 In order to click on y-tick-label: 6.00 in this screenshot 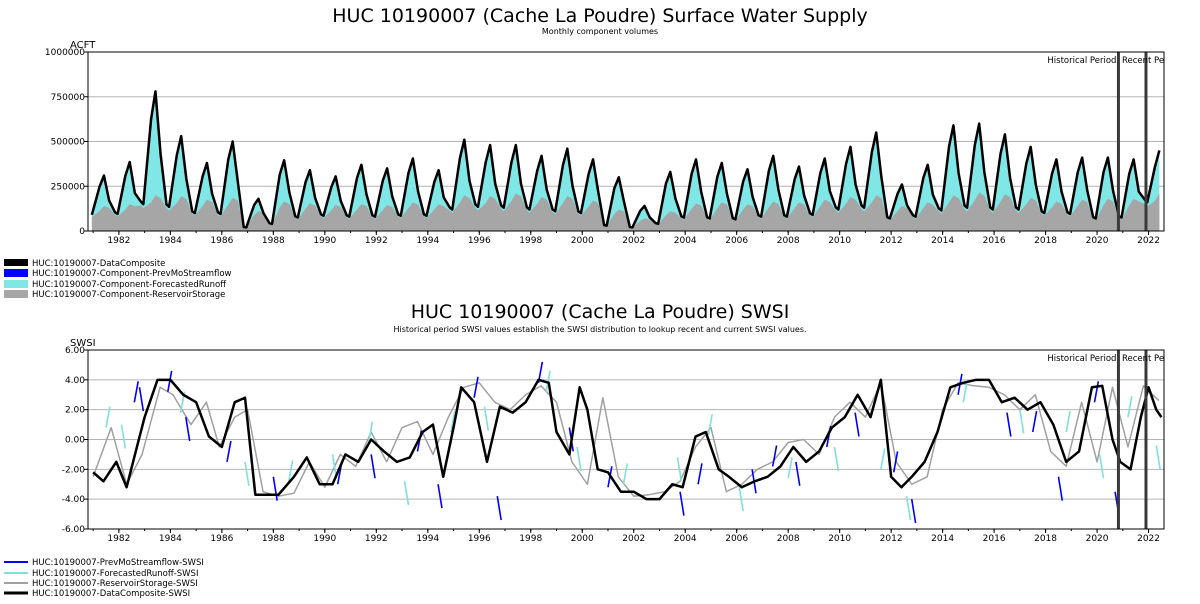, I will do `click(75, 351)`.